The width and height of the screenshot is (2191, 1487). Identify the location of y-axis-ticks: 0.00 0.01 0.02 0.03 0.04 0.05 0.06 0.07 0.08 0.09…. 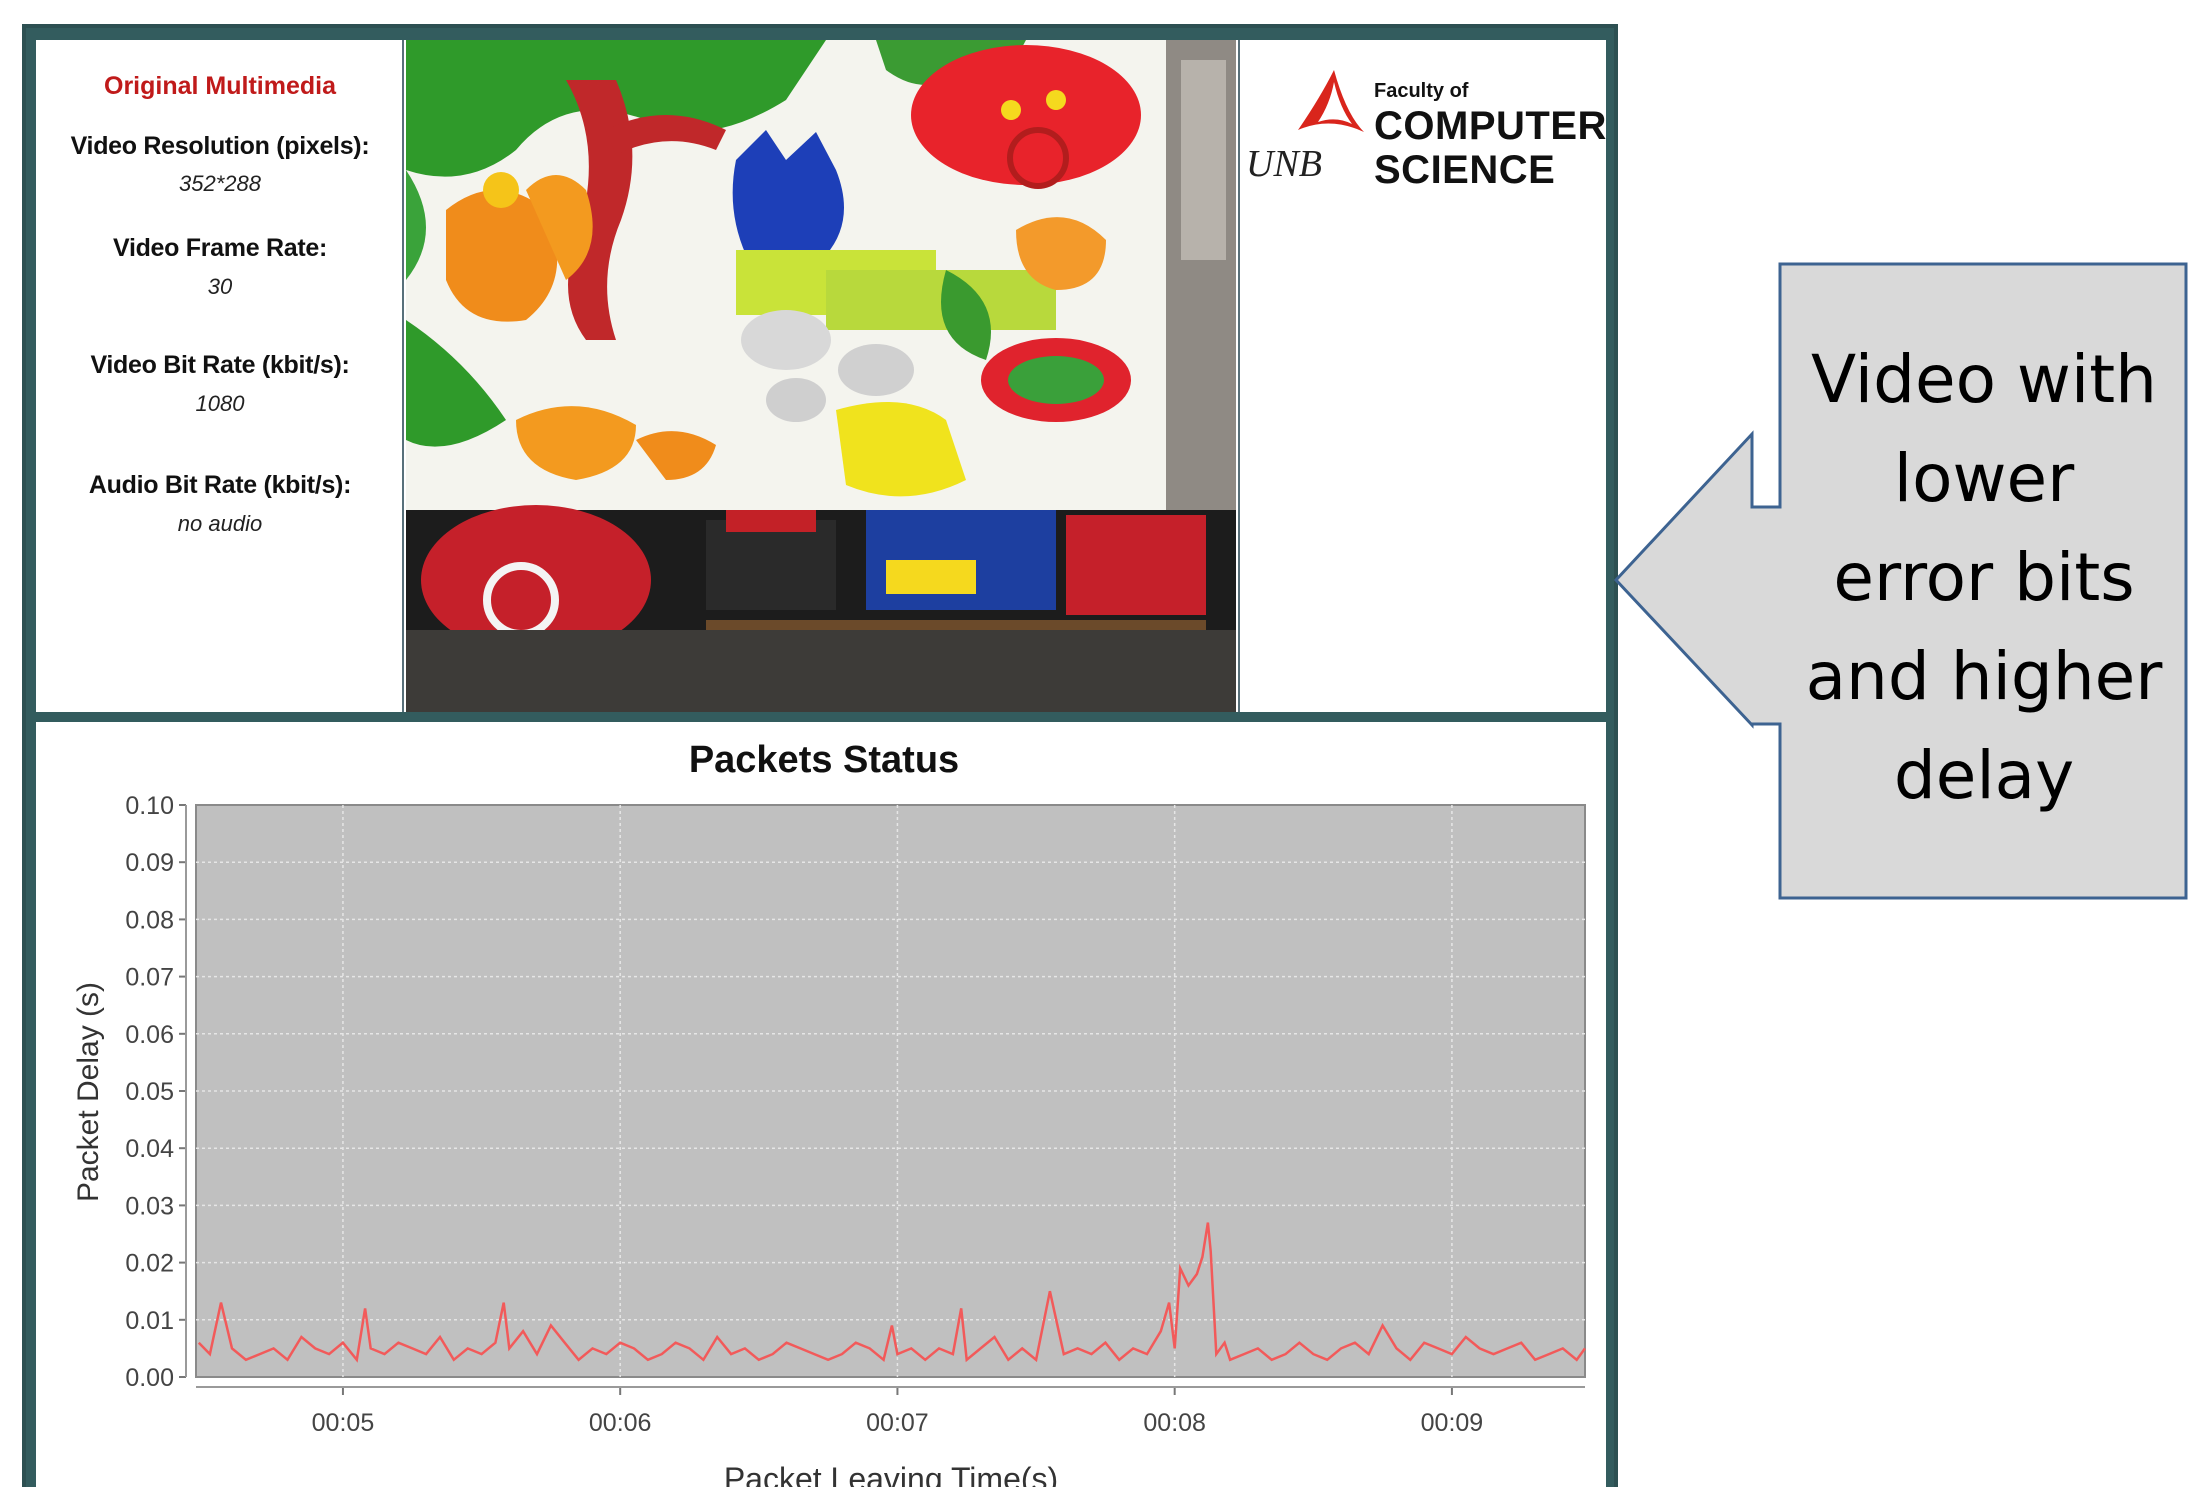
(155, 1092).